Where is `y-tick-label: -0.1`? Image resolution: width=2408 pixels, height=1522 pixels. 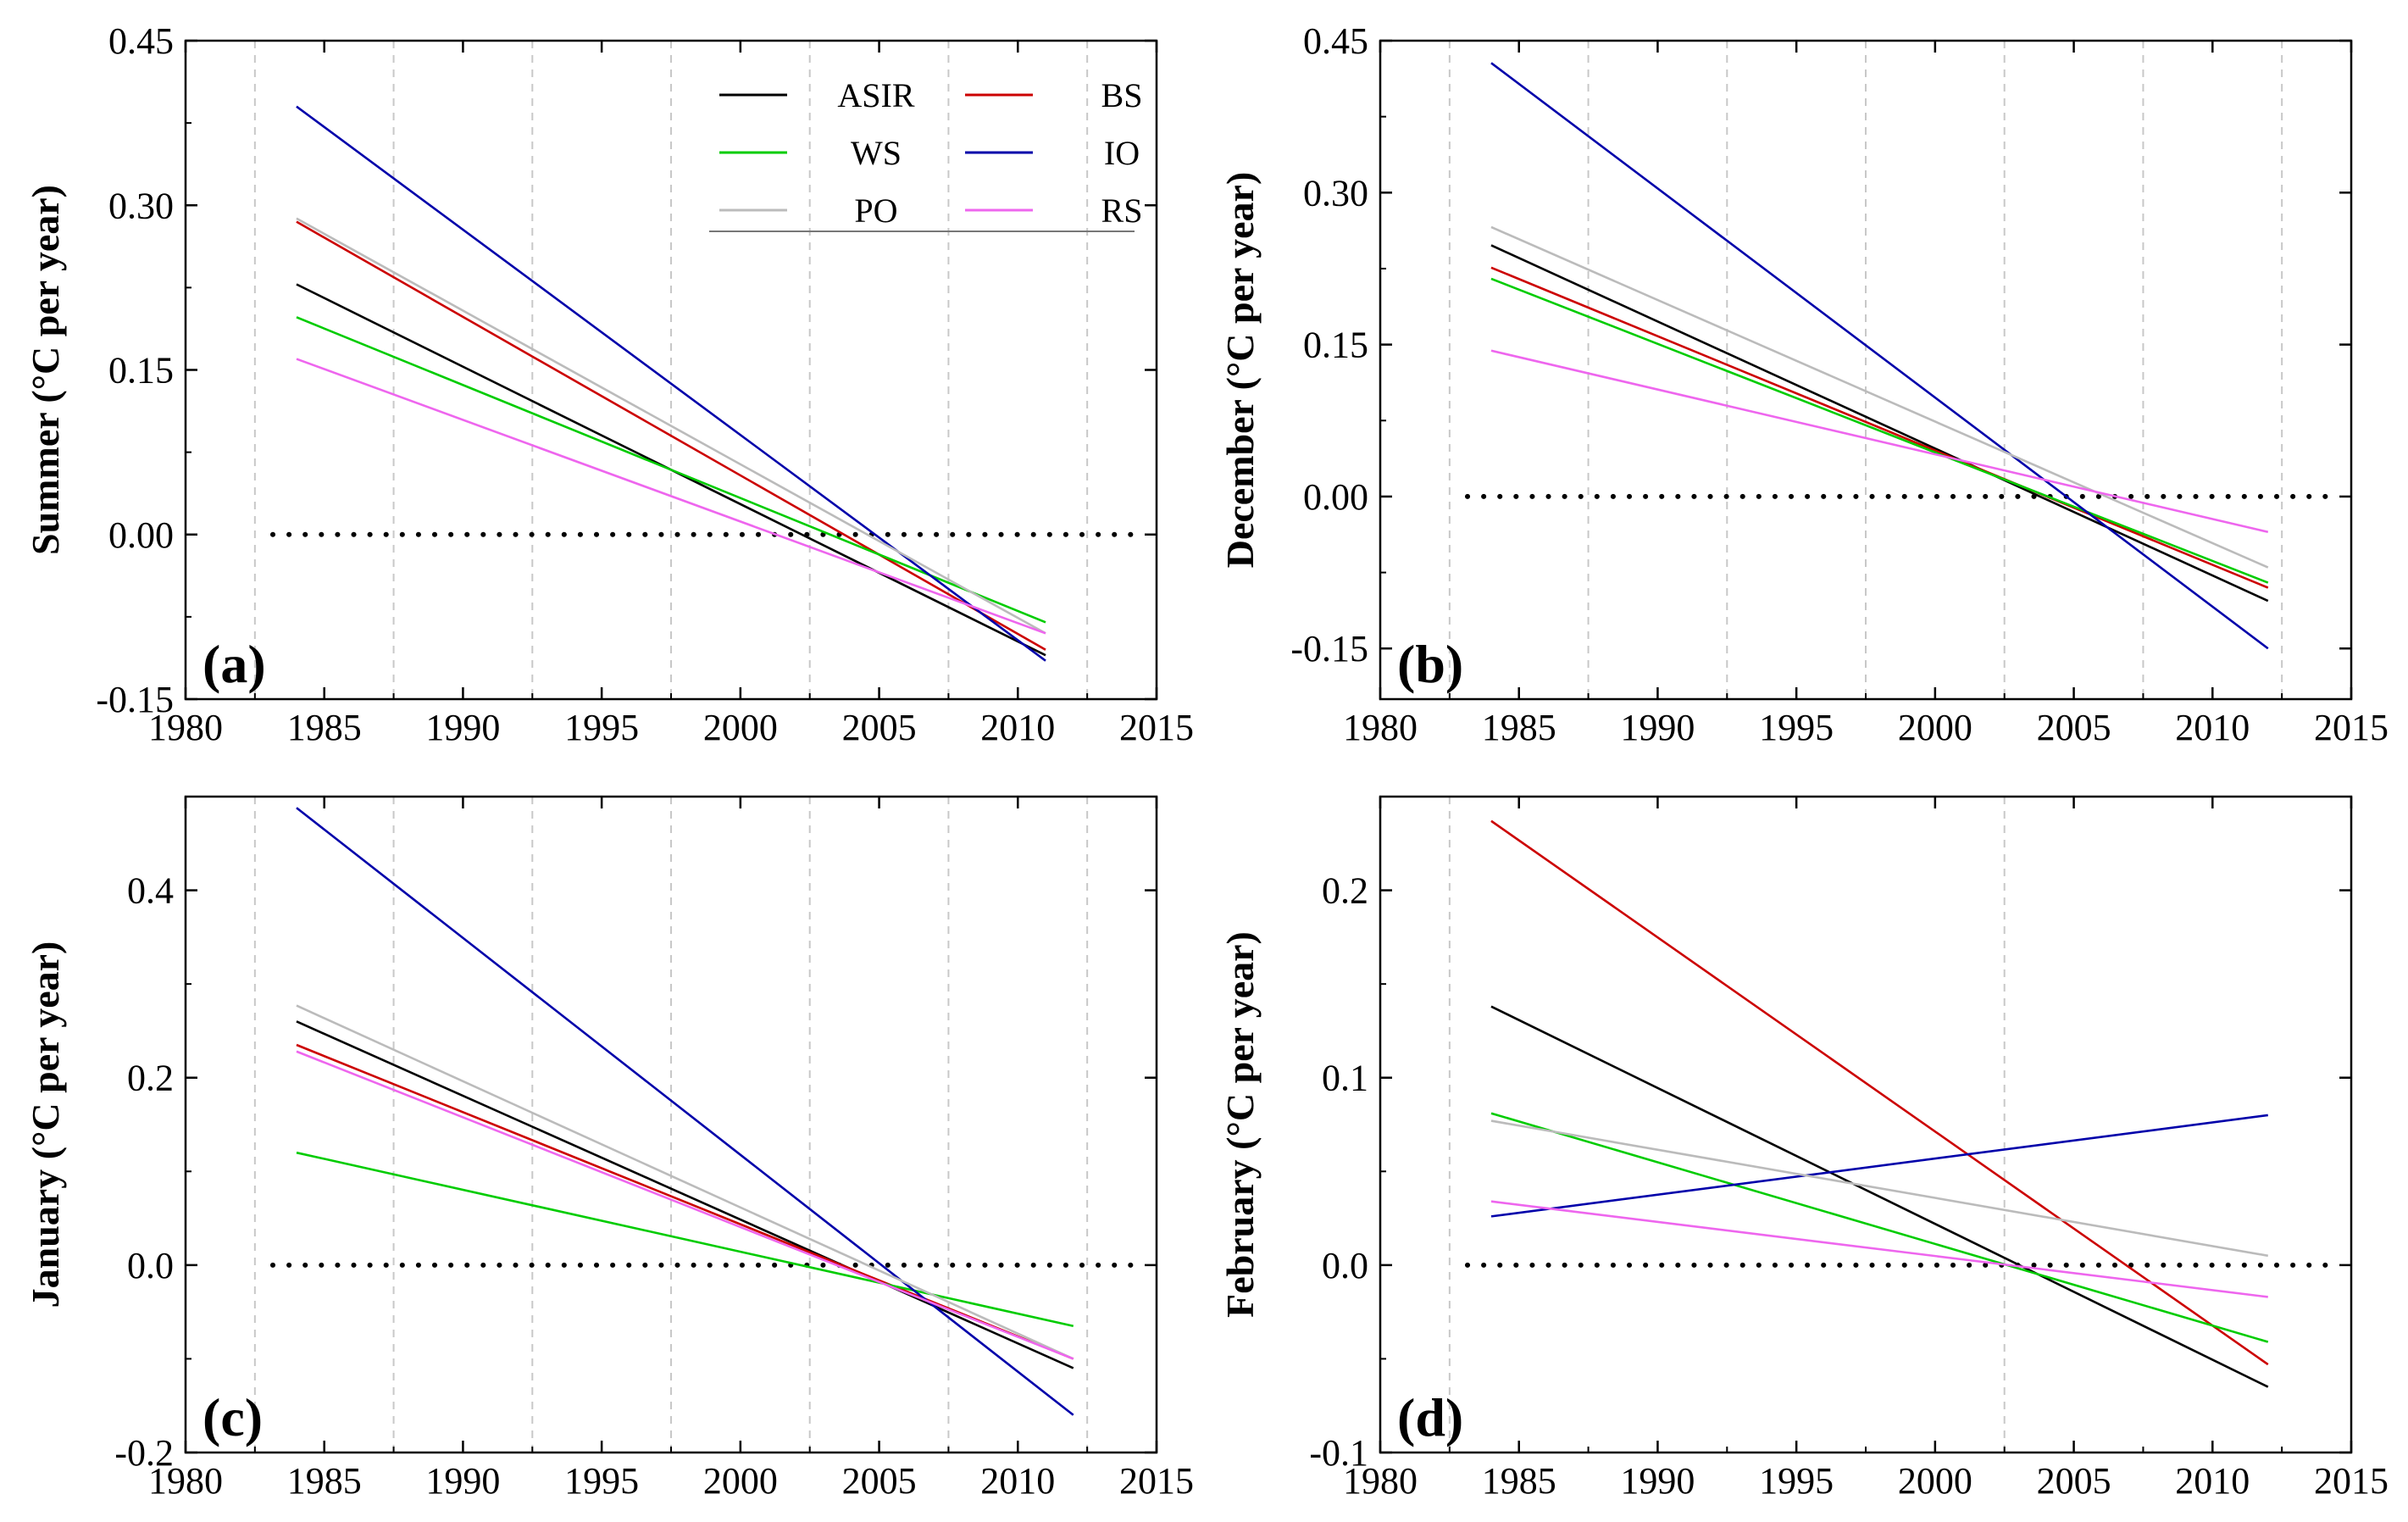 y-tick-label: -0.1 is located at coordinates (1339, 1453).